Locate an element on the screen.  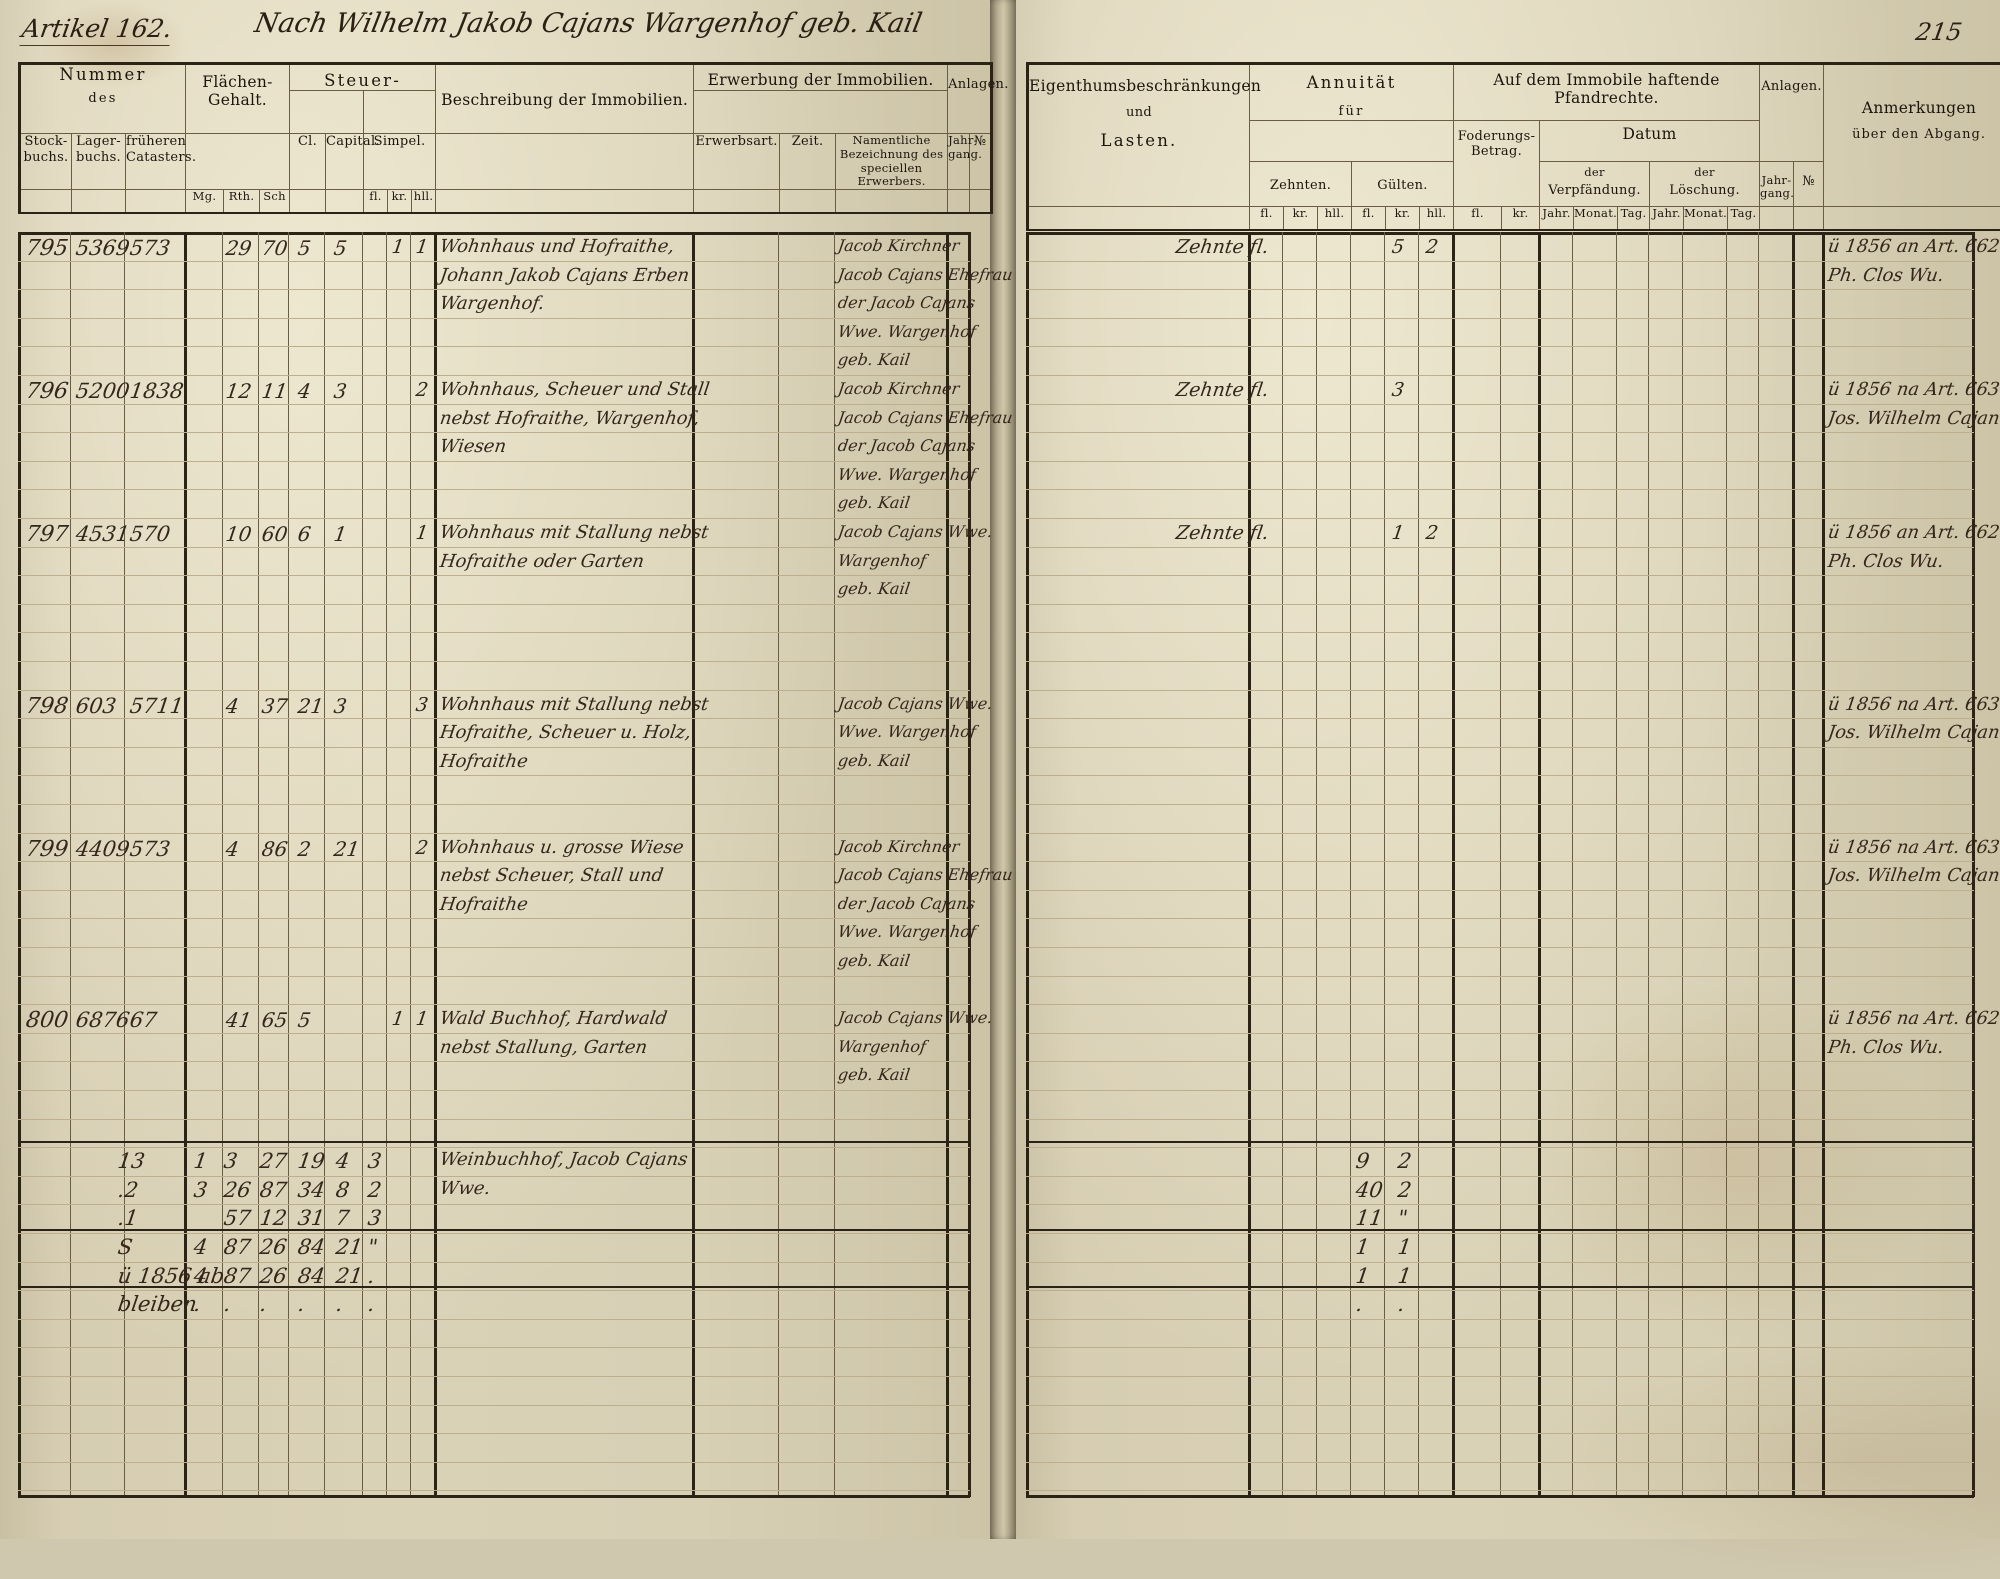
summary-simpel: 3 is located at coordinates (374, 1218).